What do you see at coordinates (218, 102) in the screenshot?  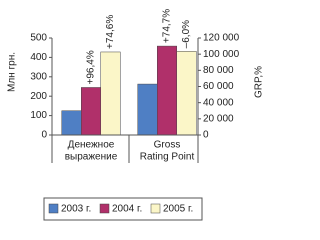 I see `y2-tick-label: 40 000` at bounding box center [218, 102].